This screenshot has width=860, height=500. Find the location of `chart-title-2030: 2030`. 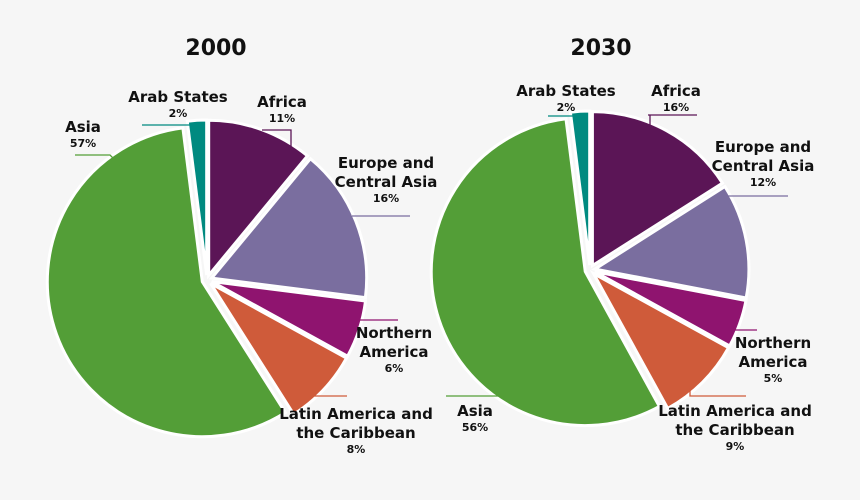

chart-title-2030: 2030 is located at coordinates (601, 48).